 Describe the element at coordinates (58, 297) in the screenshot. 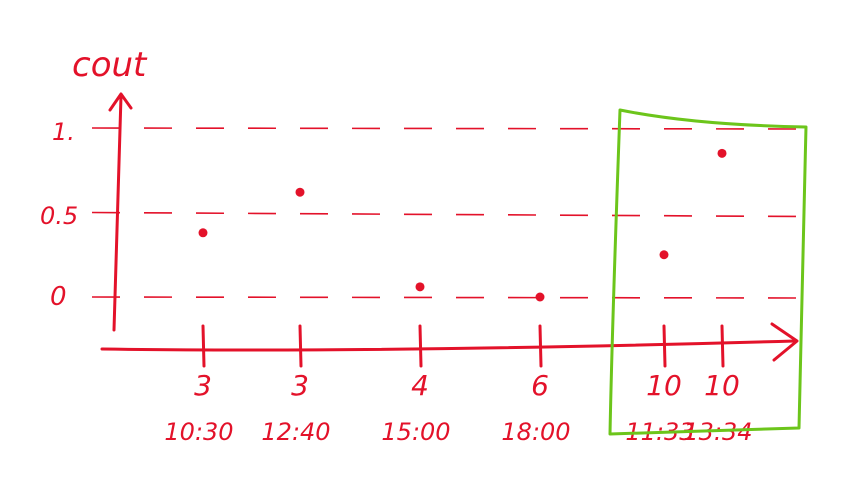

I see `y-tick-label: 0` at that location.